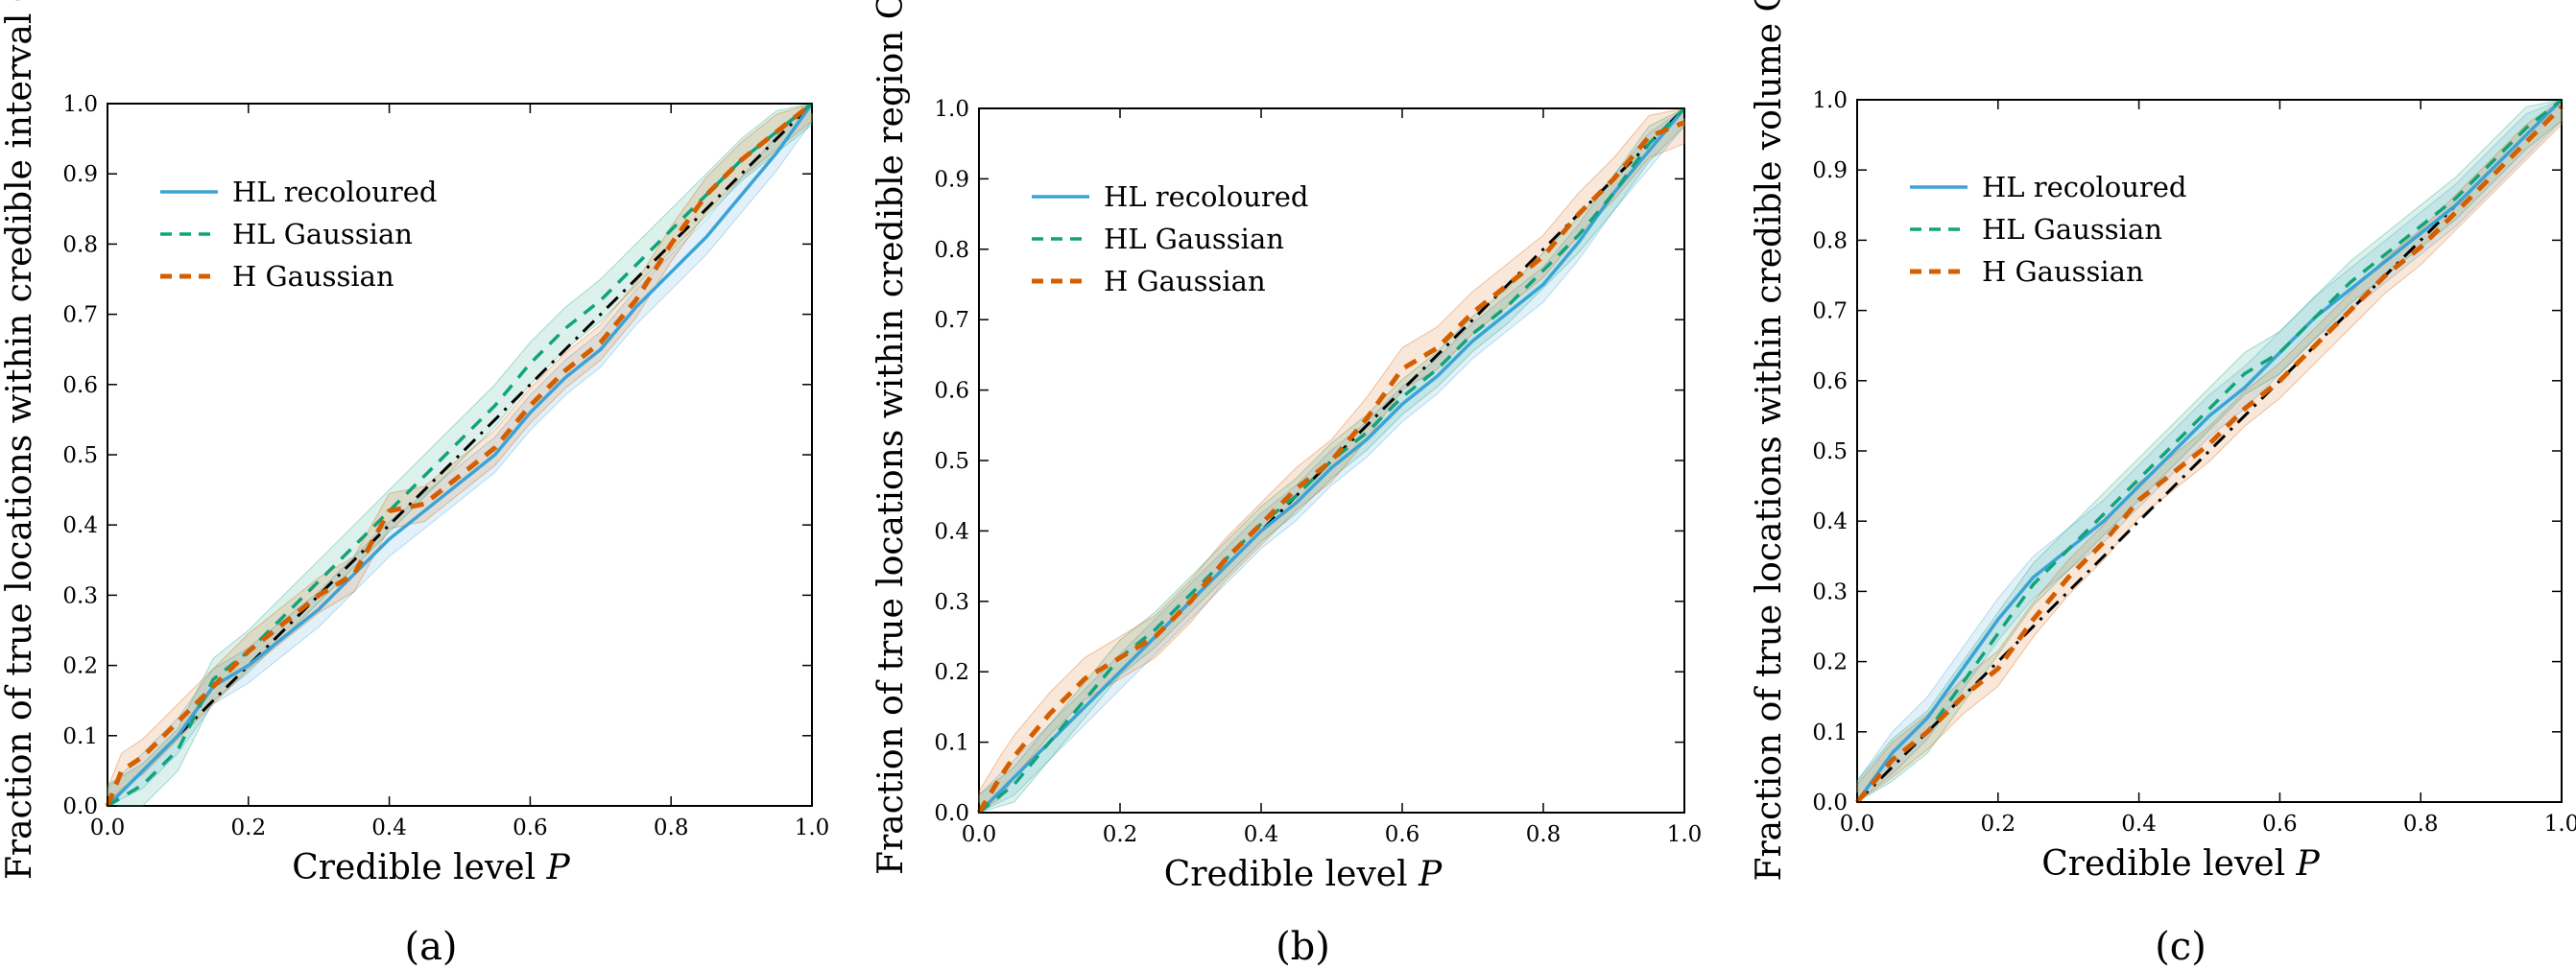 This screenshot has height=969, width=2576. I want to click on panel-label: (c), so click(2180, 947).